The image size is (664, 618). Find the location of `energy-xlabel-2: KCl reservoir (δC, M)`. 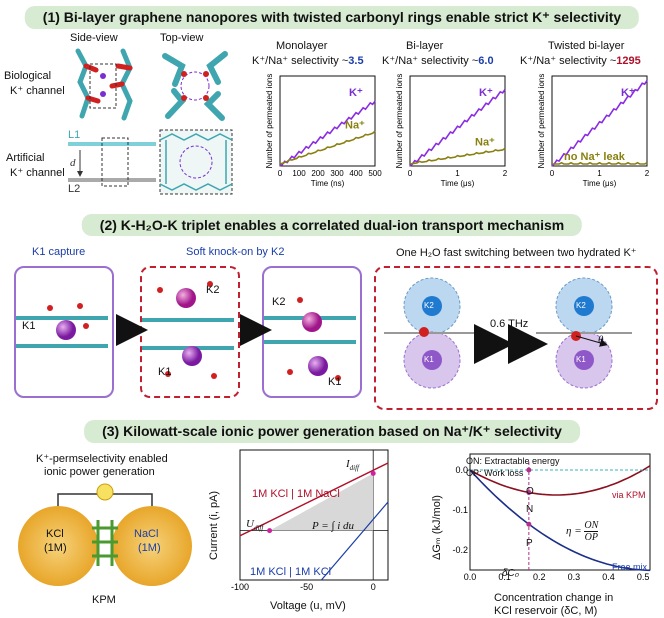

energy-xlabel-2: KCl reservoir (δC, M) is located at coordinates (546, 611).